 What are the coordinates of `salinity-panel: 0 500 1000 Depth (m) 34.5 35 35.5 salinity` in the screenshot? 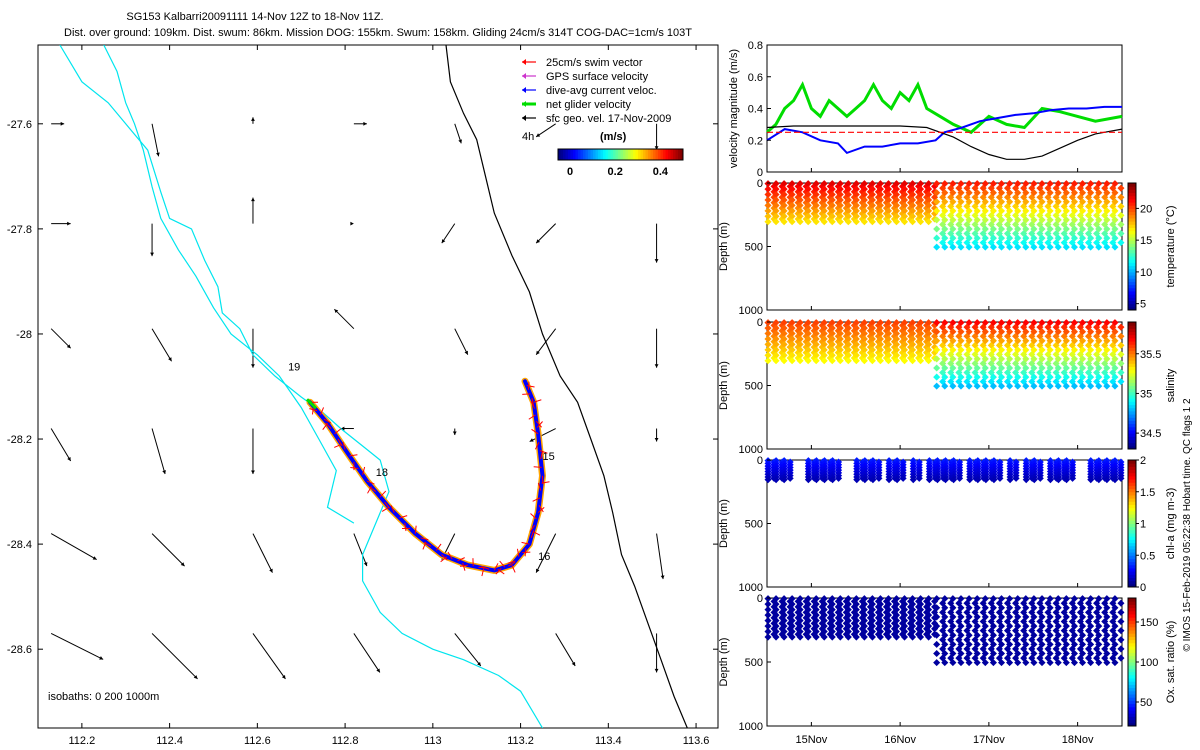 It's located at (947, 386).